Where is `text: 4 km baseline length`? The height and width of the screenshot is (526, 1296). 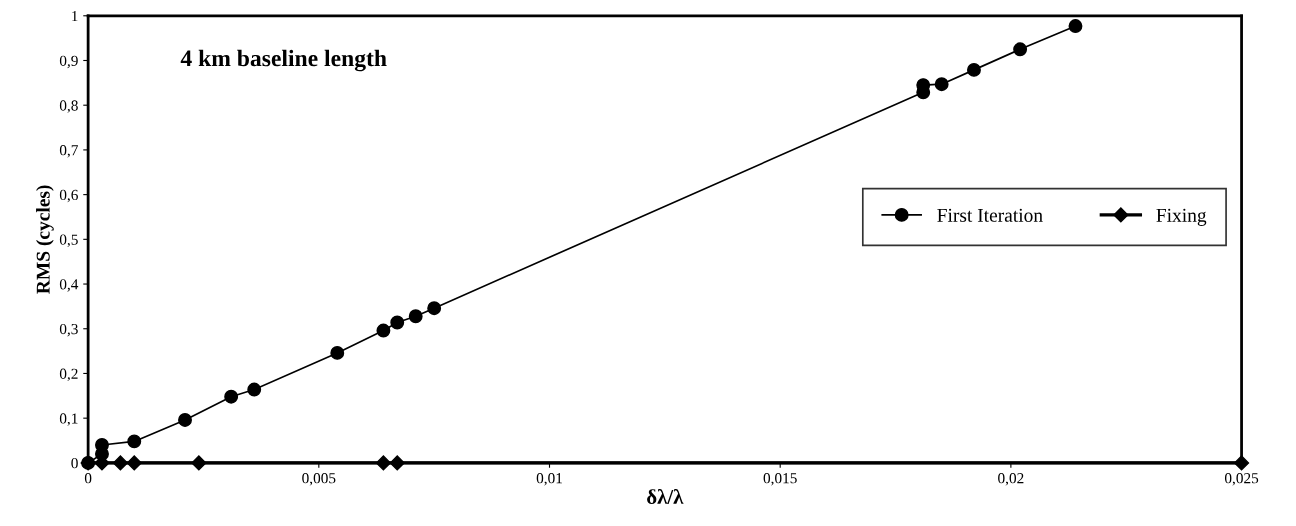 text: 4 km baseline length is located at coordinates (283, 60).